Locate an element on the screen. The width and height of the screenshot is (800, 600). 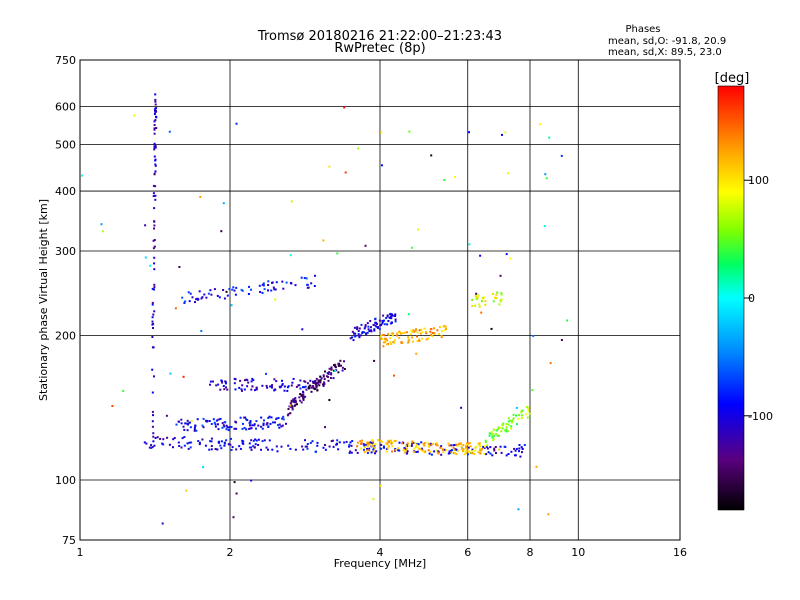
y-tick-label: 200 is located at coordinates (65, 336).